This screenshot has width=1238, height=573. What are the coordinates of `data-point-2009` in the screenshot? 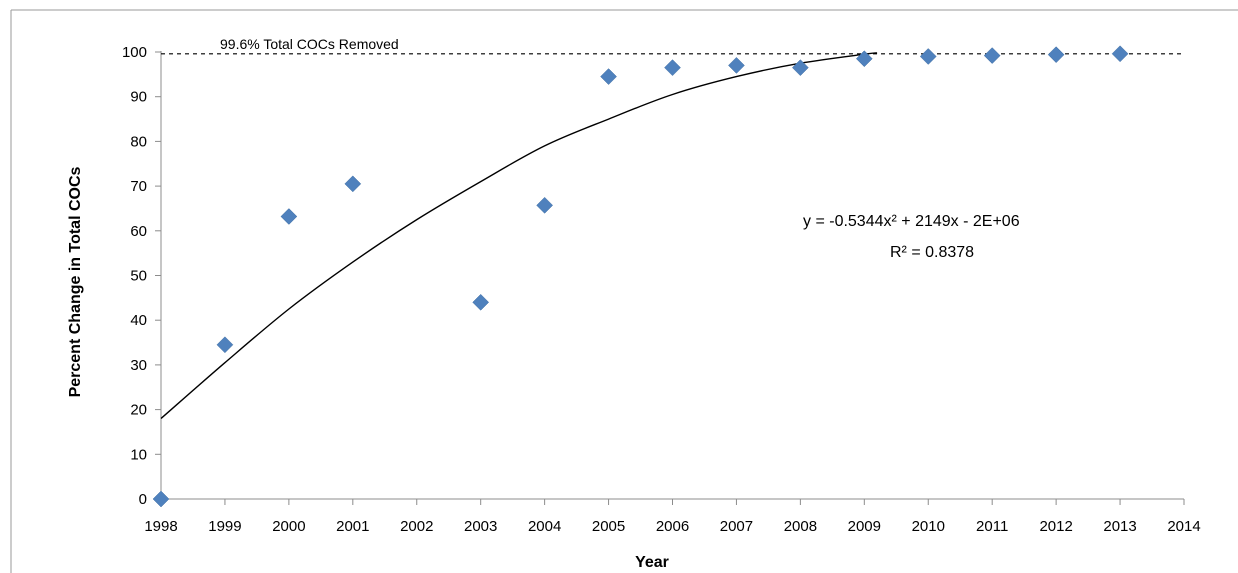 It's located at (864, 59).